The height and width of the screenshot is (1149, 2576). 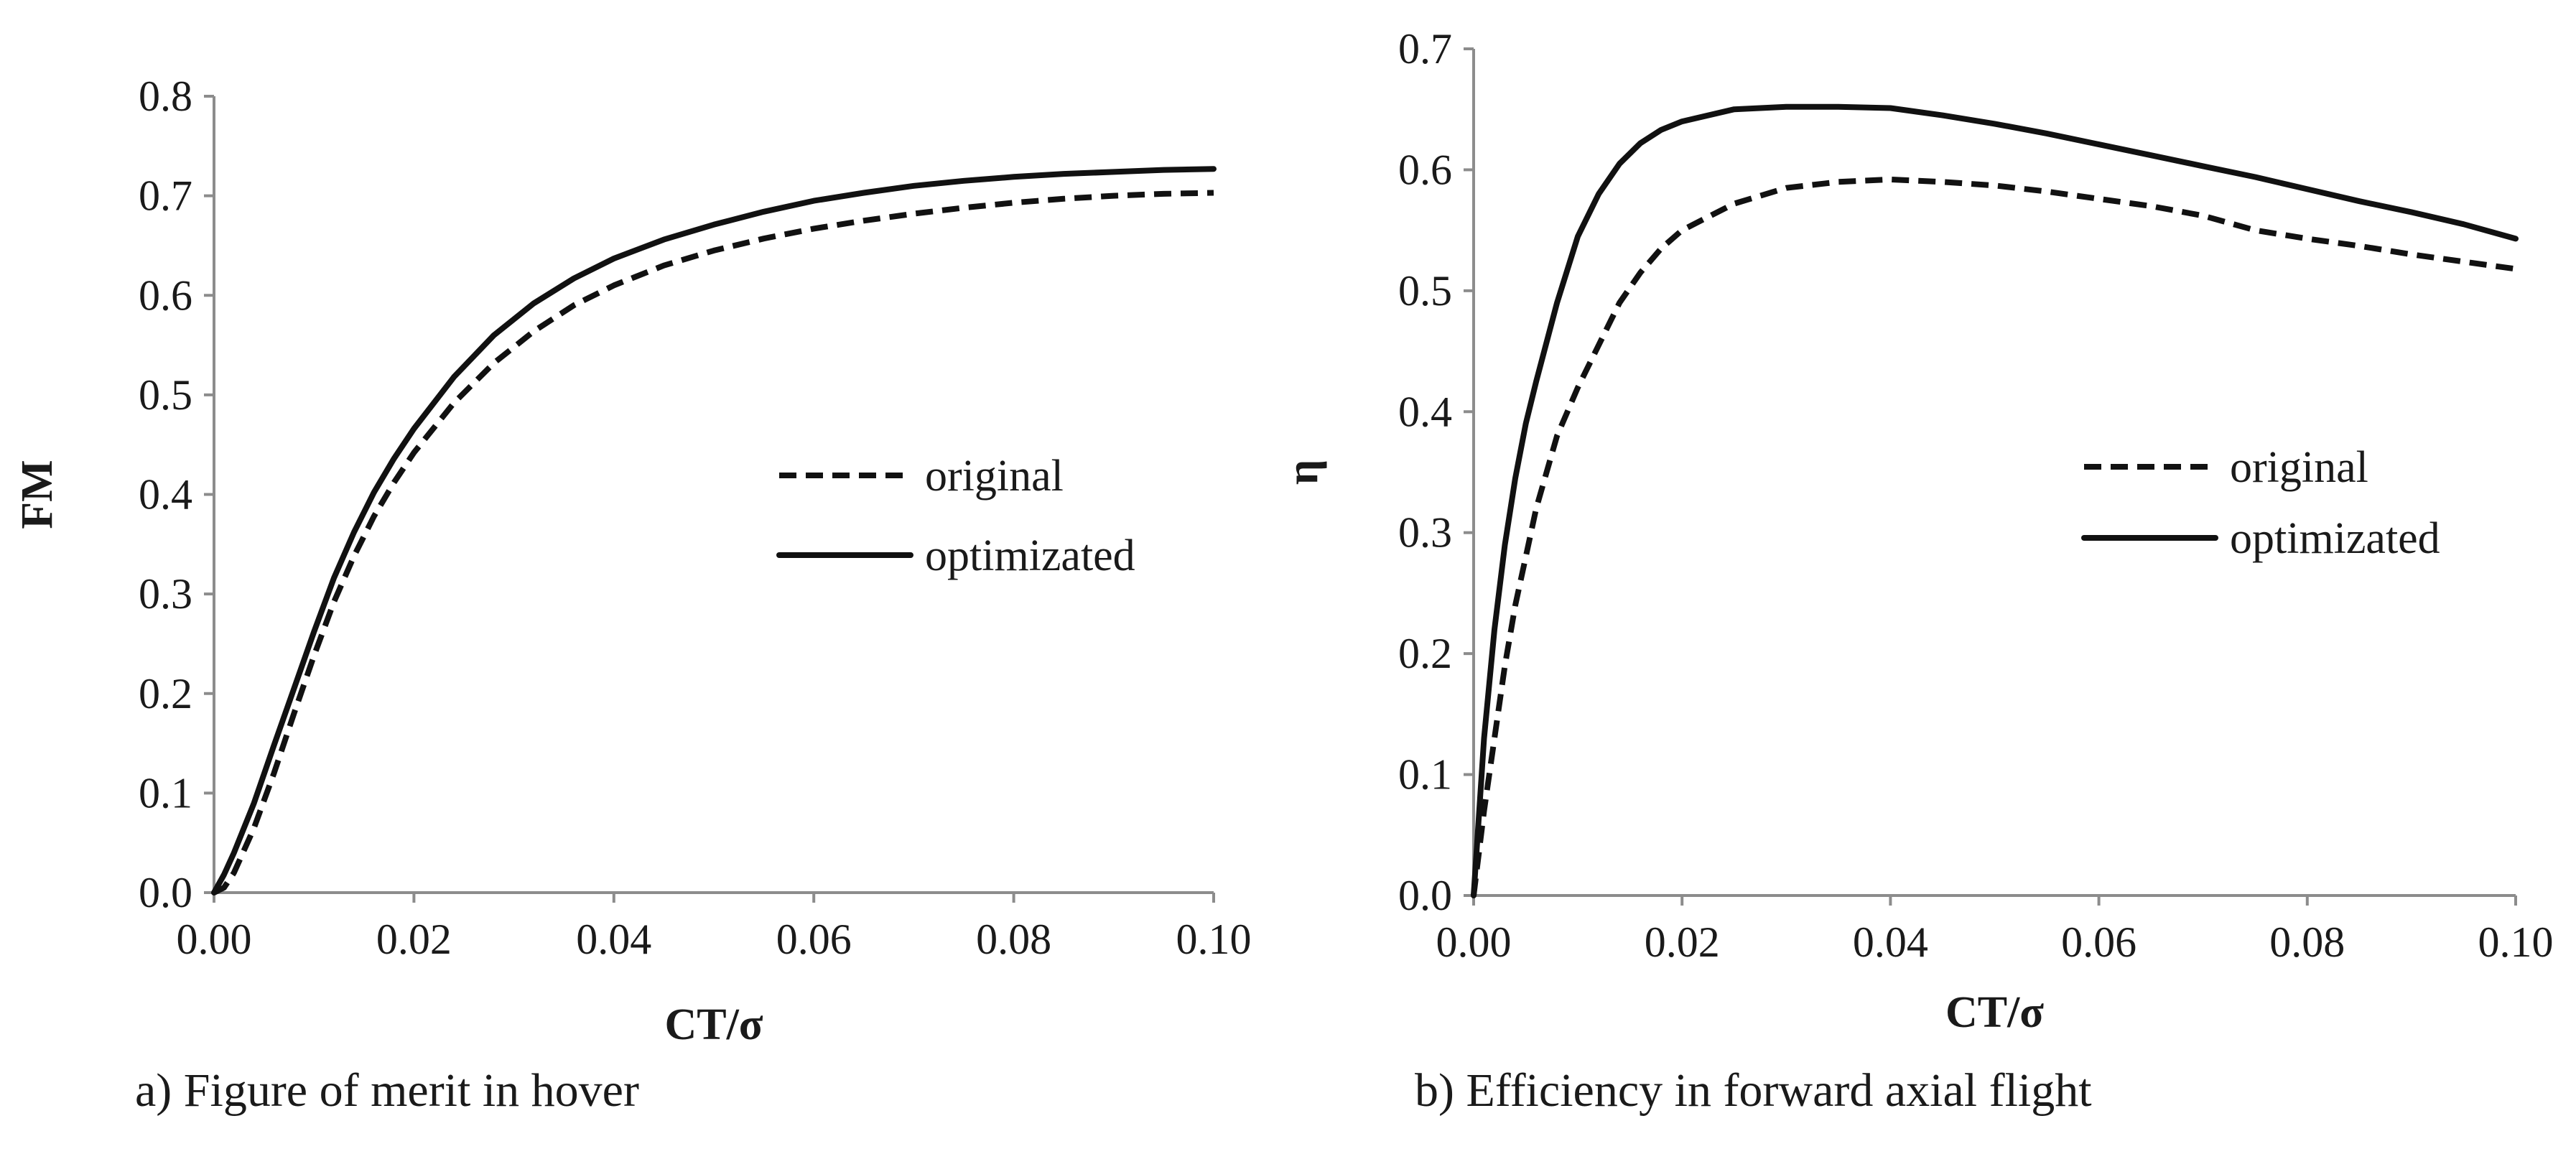 What do you see at coordinates (165, 96) in the screenshot?
I see `y-tick-label: 0.8` at bounding box center [165, 96].